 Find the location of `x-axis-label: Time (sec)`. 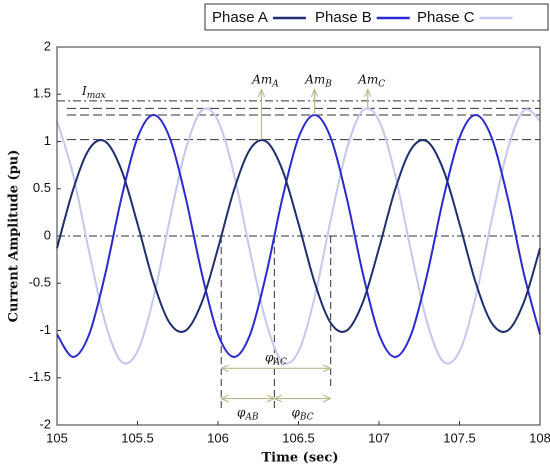

x-axis-label: Time (sec) is located at coordinates (300, 458).